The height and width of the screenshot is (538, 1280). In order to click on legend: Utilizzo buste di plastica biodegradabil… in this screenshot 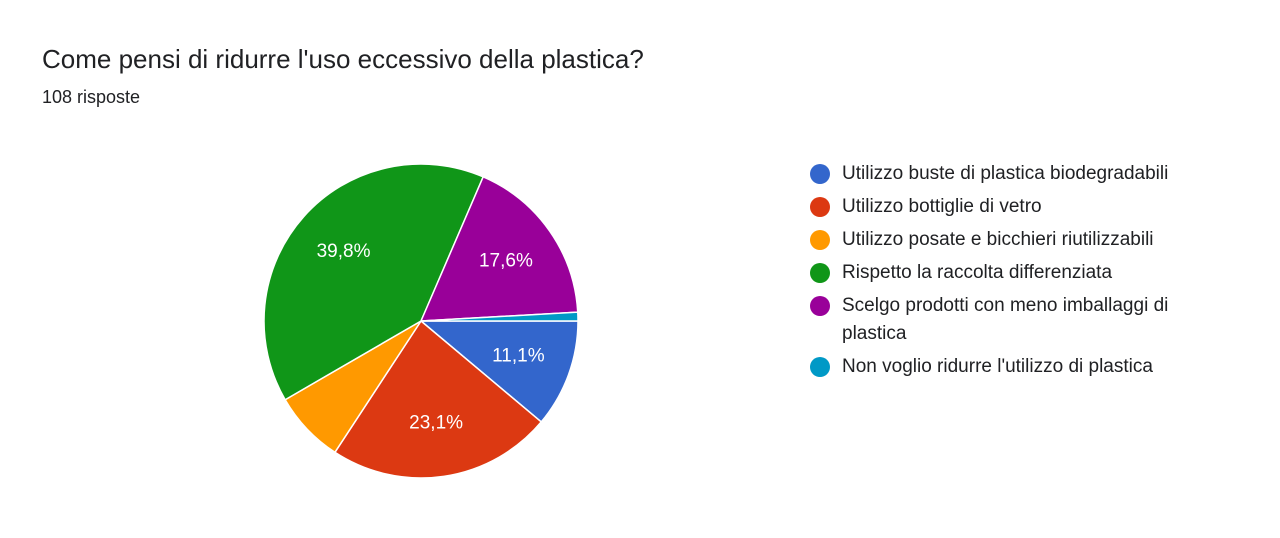, I will do `click(1013, 273)`.